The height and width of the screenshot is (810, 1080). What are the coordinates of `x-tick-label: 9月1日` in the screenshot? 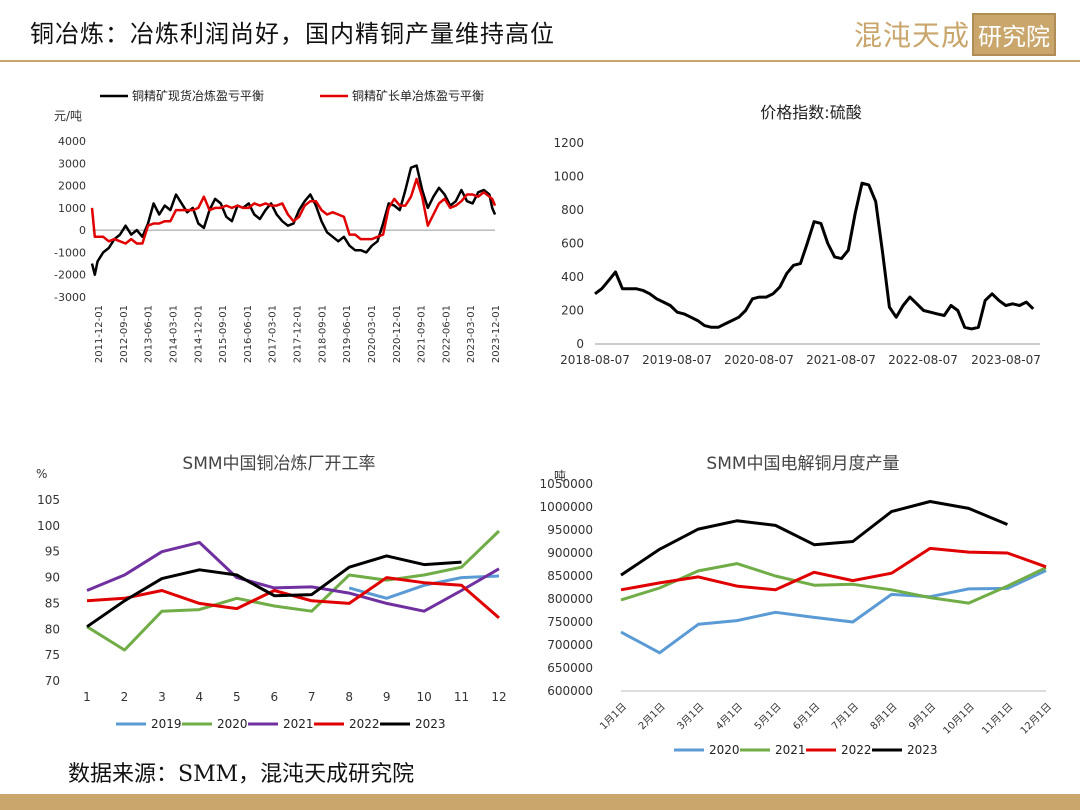 It's located at (923, 717).